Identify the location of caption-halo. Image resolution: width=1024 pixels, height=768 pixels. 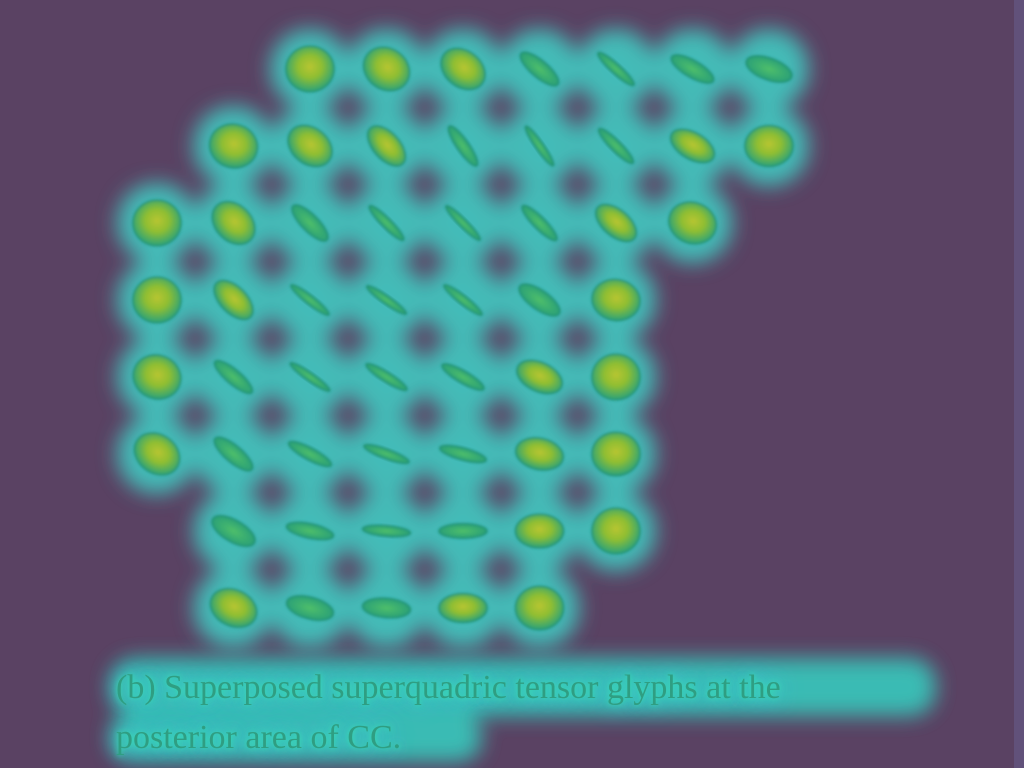
(523, 710).